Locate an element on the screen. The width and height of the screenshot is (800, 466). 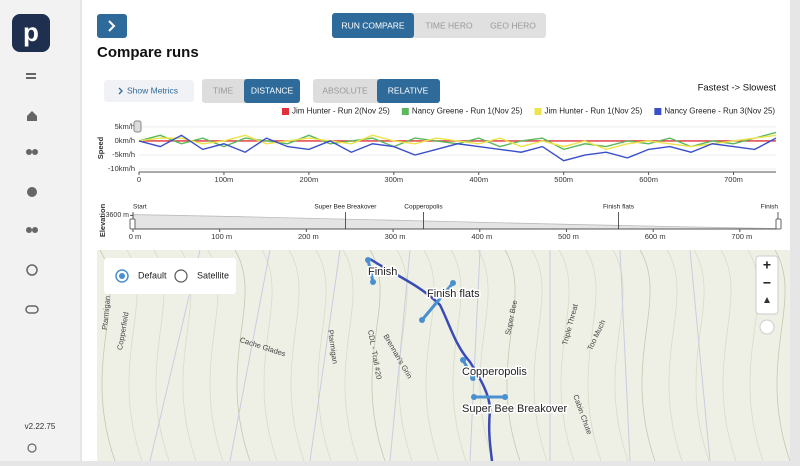
route is located at coordinates (431, 359).